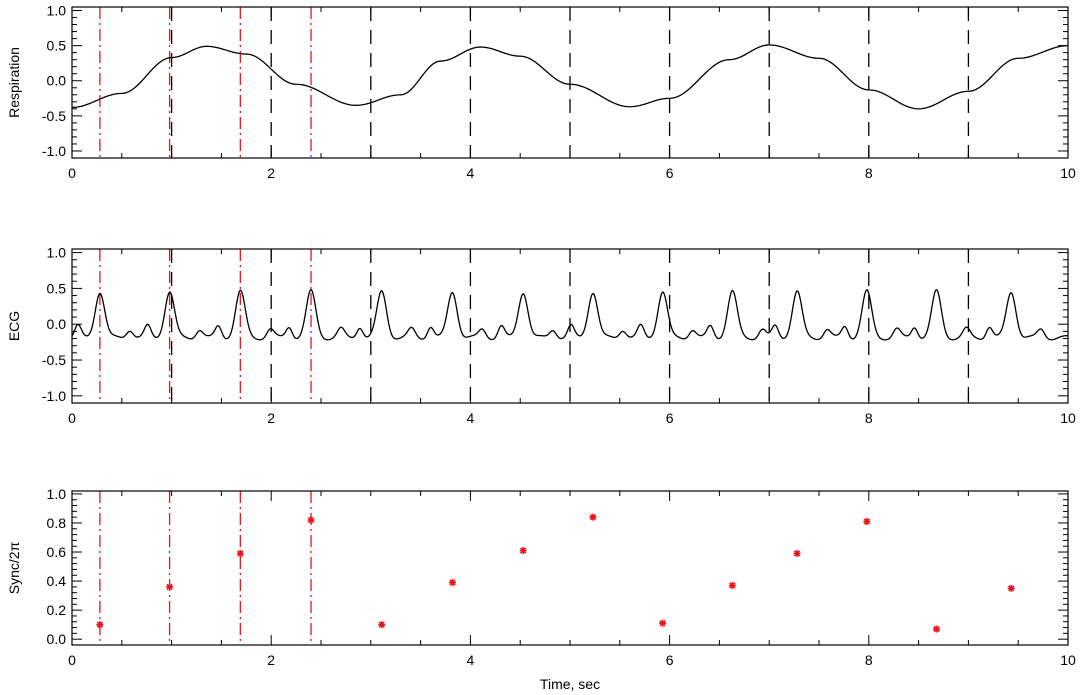 This screenshot has height=695, width=1084. What do you see at coordinates (14, 567) in the screenshot?
I see `y-axis-label: Sync/2π` at bounding box center [14, 567].